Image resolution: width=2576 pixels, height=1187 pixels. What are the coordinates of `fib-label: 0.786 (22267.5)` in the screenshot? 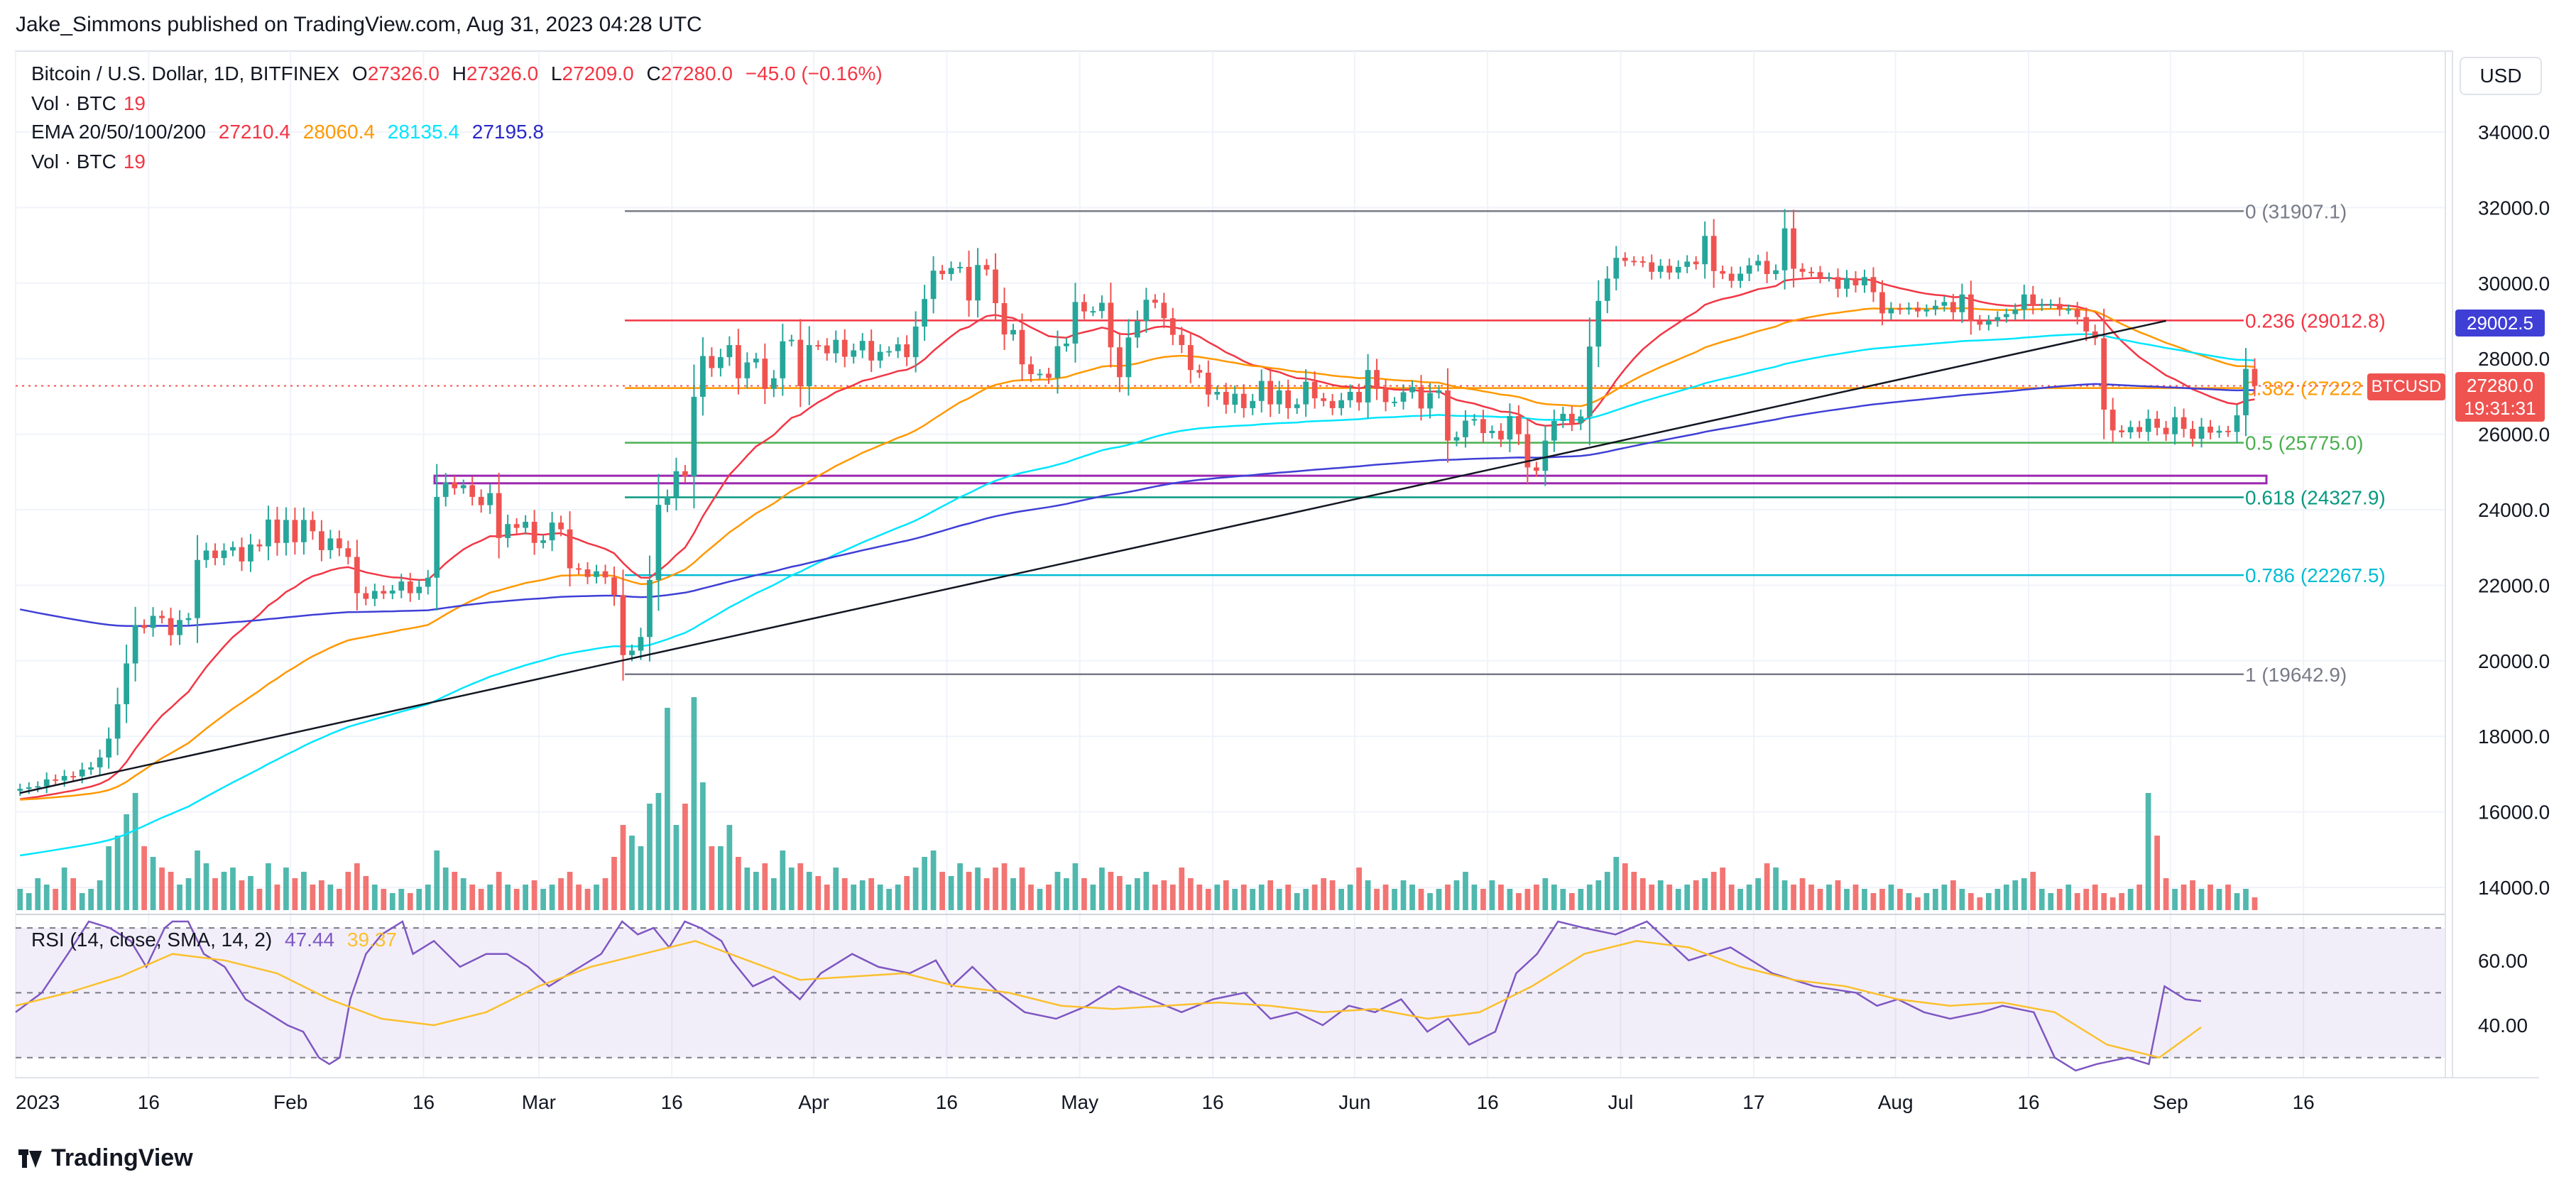 It's located at (2315, 575).